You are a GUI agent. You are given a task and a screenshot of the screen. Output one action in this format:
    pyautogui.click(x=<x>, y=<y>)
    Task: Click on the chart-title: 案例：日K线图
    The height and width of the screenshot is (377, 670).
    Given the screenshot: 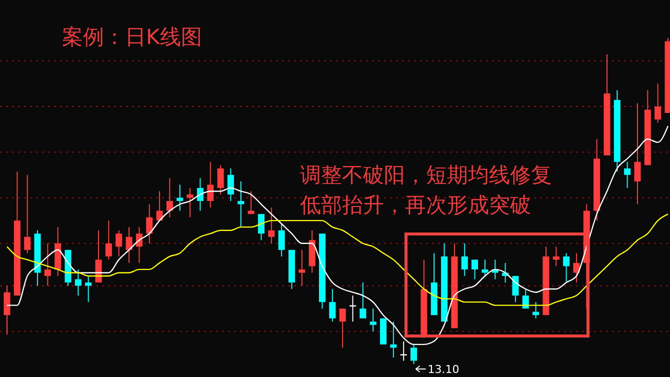 What is the action you would take?
    pyautogui.click(x=132, y=37)
    